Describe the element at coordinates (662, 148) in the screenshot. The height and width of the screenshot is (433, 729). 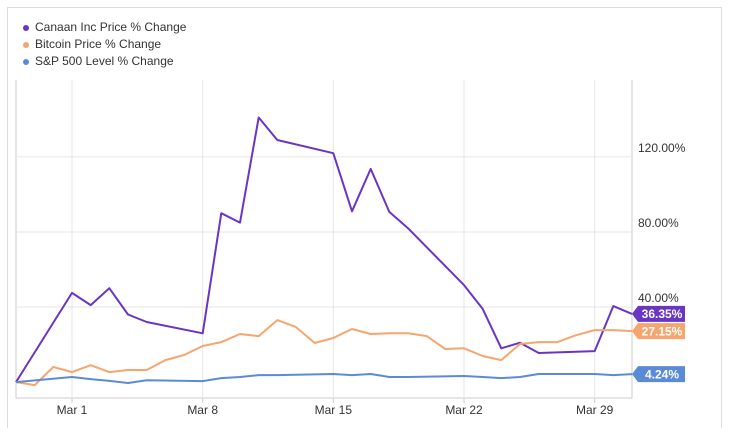
I see `y-tick-label: 120.00%` at that location.